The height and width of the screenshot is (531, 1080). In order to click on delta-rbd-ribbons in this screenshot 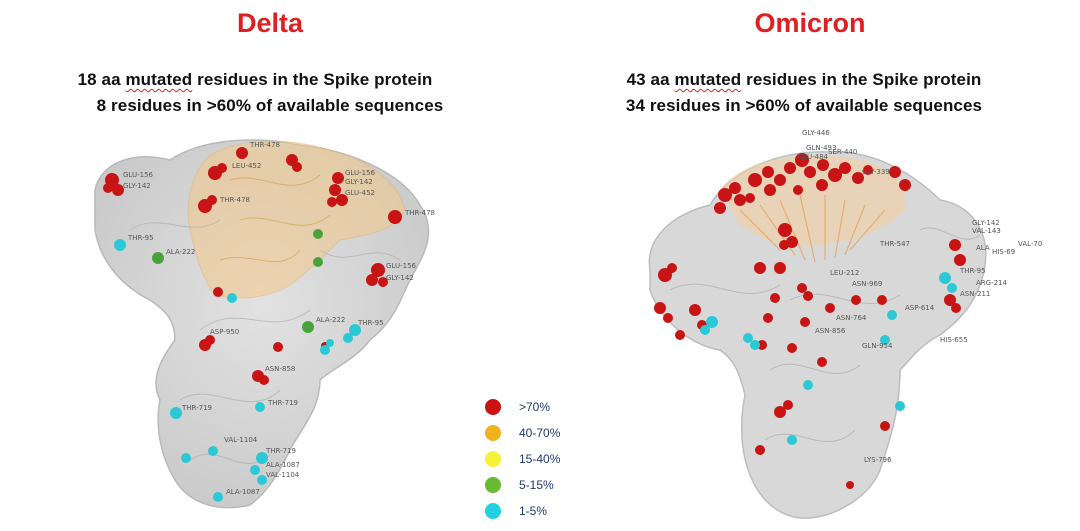, I will do `click(275, 218)`.